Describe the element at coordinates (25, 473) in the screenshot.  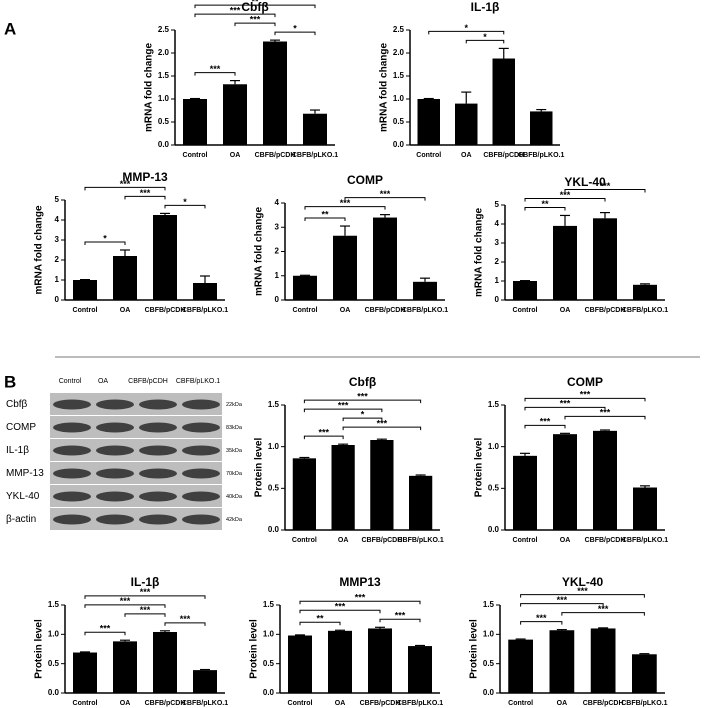
I see `band-label: MMP-13` at that location.